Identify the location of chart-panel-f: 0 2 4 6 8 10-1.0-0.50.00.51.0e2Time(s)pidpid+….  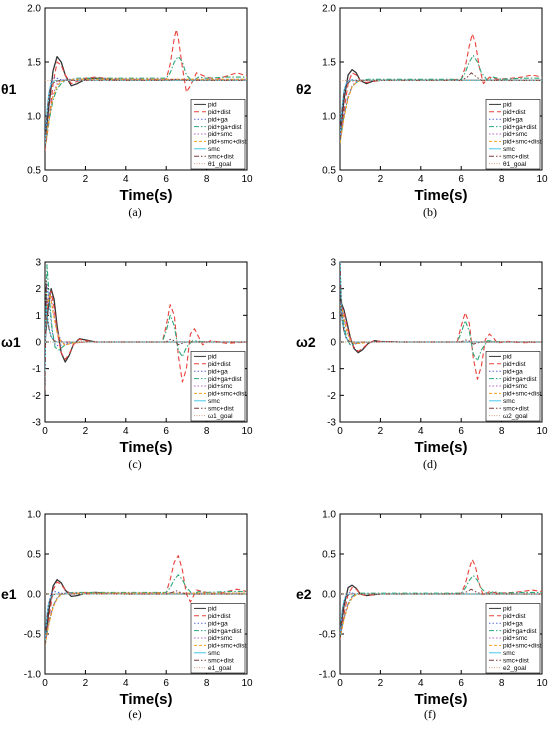
(422, 609).